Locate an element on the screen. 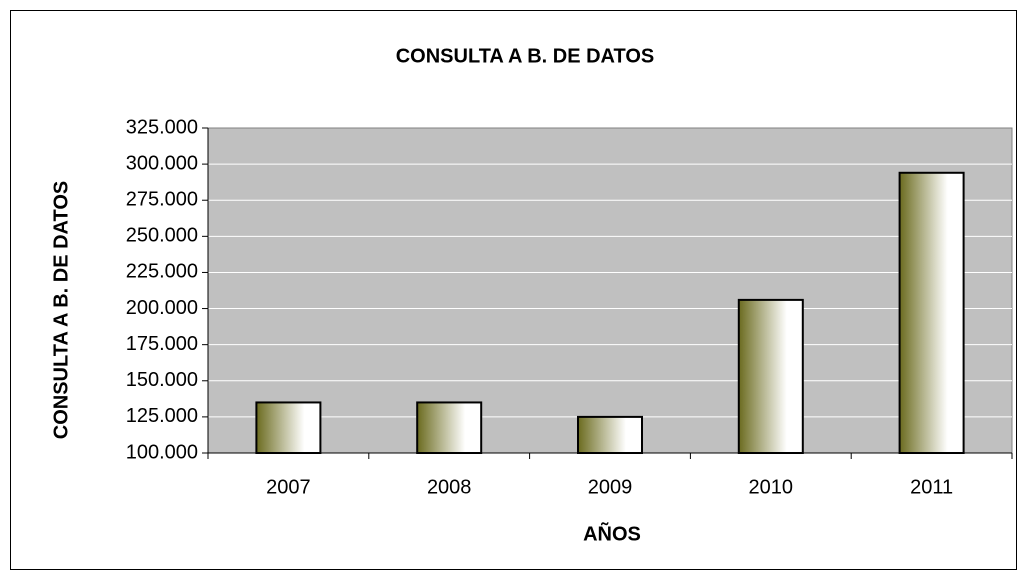 The height and width of the screenshot is (579, 1027). chart-title: CONSULTA A B. DE DATOS is located at coordinates (525, 56).